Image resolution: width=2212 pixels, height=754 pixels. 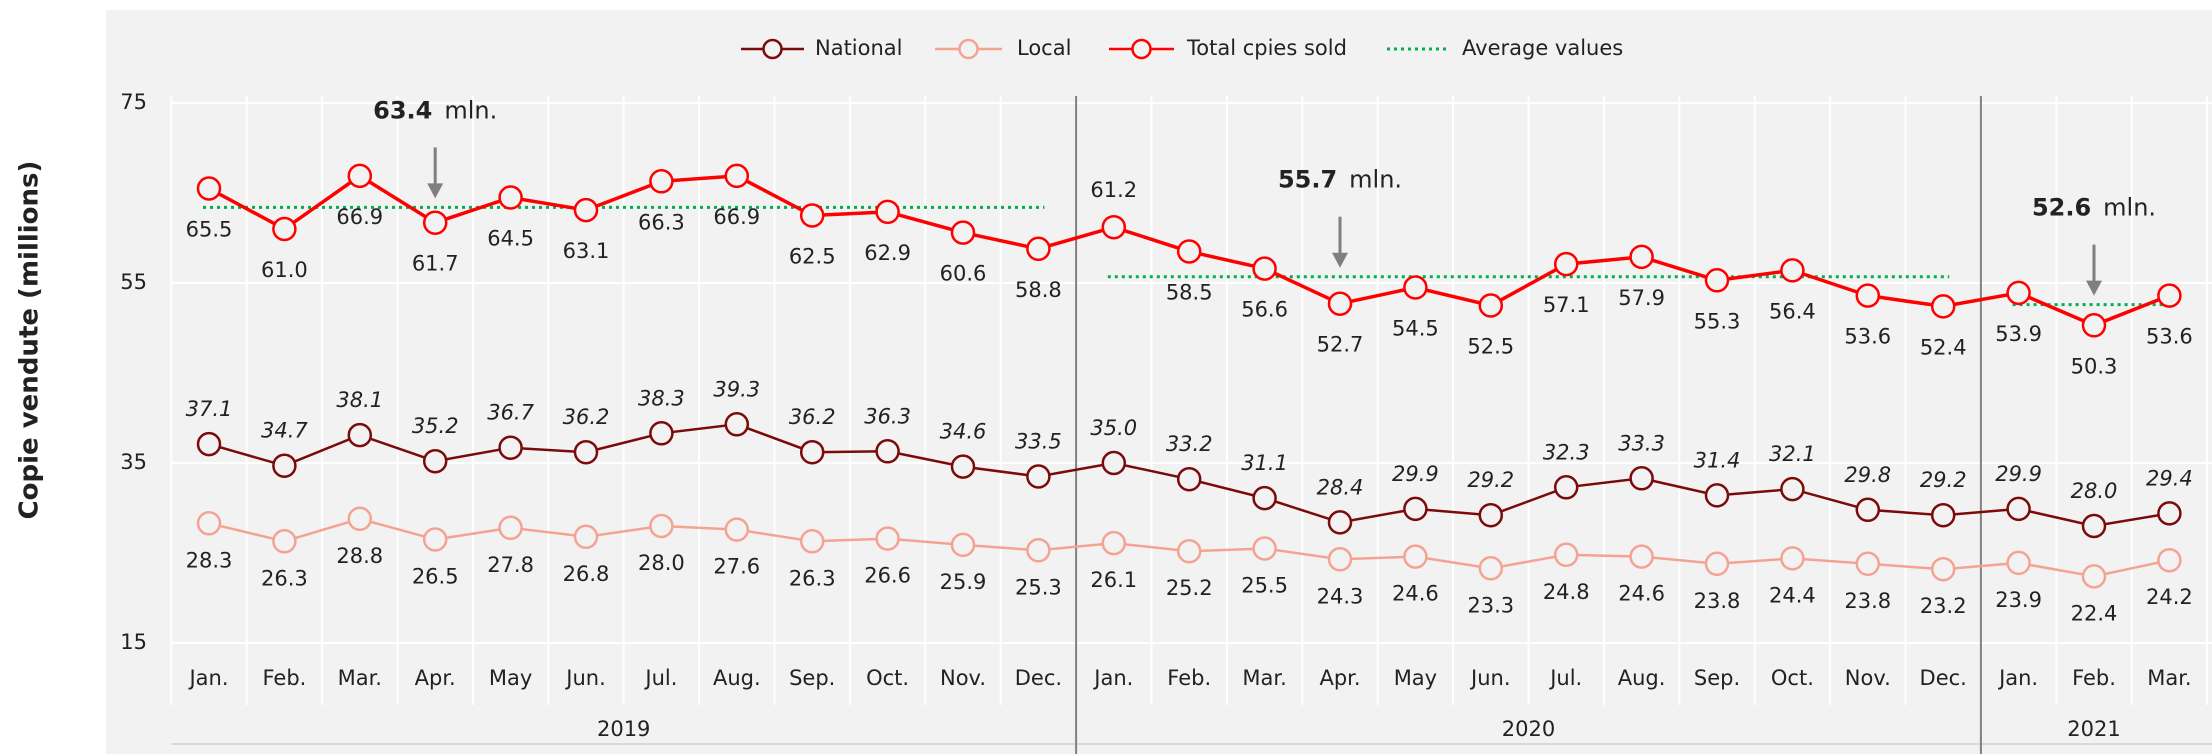 What do you see at coordinates (1943, 678) in the screenshot?
I see `x-tick-label: Dec.` at bounding box center [1943, 678].